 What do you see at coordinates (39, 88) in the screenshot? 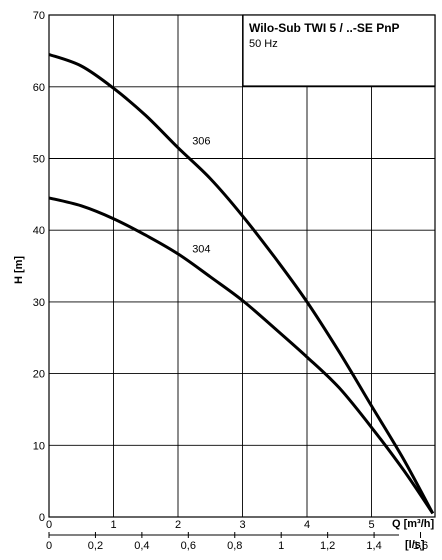
I see `y-tick-label: 60` at bounding box center [39, 88].